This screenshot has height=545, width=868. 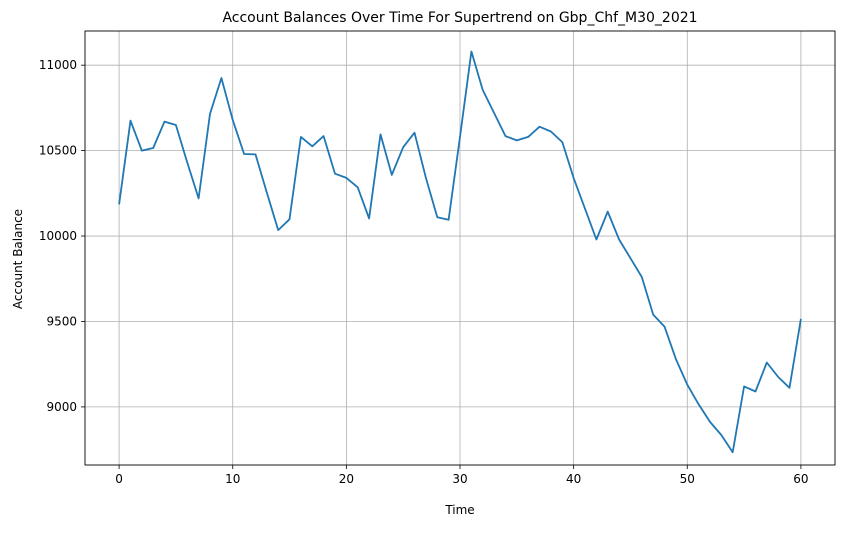 I want to click on x-tick-label: 10, so click(x=232, y=479).